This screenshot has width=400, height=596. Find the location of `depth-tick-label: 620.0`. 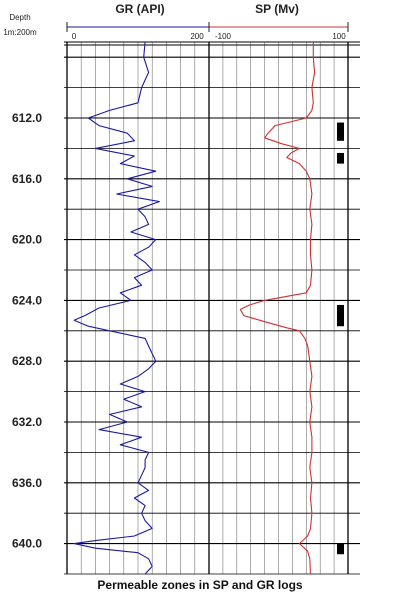

depth-tick-label: 620.0 is located at coordinates (27, 240).